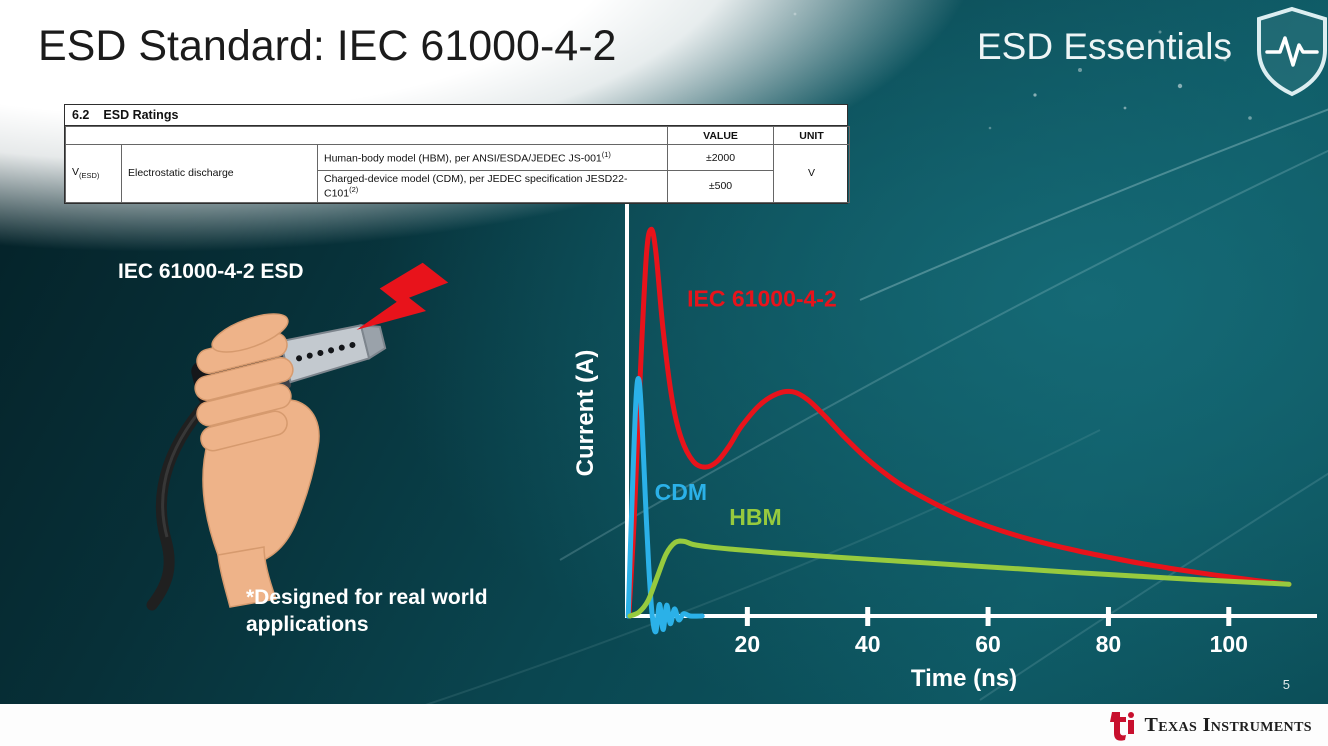 The width and height of the screenshot is (1328, 746). What do you see at coordinates (681, 492) in the screenshot?
I see `curve-label-cdm: CDM` at bounding box center [681, 492].